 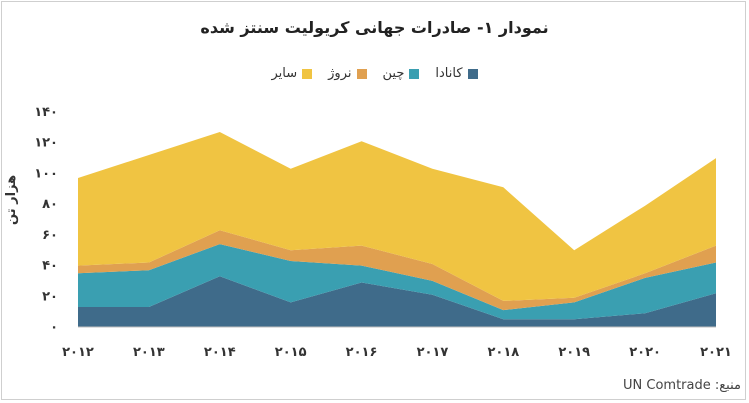 What do you see at coordinates (374, 73) in the screenshot?
I see `chart-legend: کانادا چین نروژ سایر` at bounding box center [374, 73].